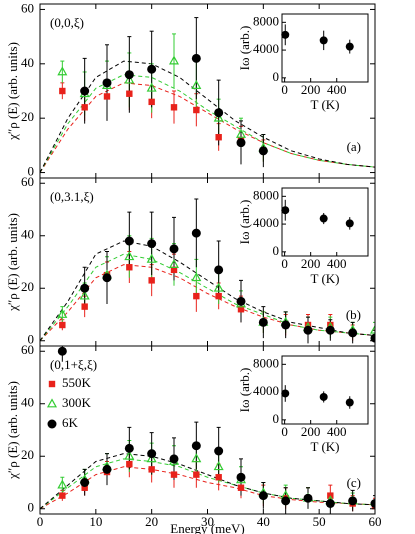  What do you see at coordinates (27, 454) in the screenshot?
I see `y-tick-label: 20` at bounding box center [27, 454].